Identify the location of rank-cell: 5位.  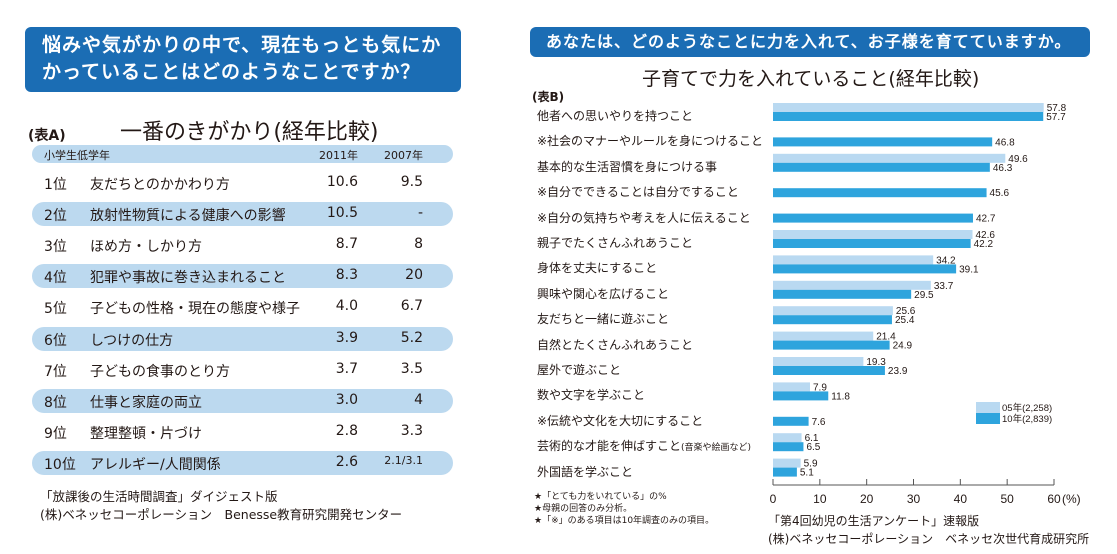
(55, 309).